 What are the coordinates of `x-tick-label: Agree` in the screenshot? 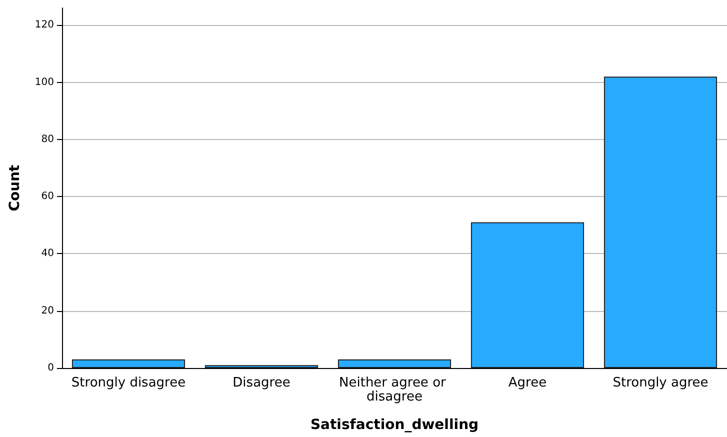 It's located at (527, 383).